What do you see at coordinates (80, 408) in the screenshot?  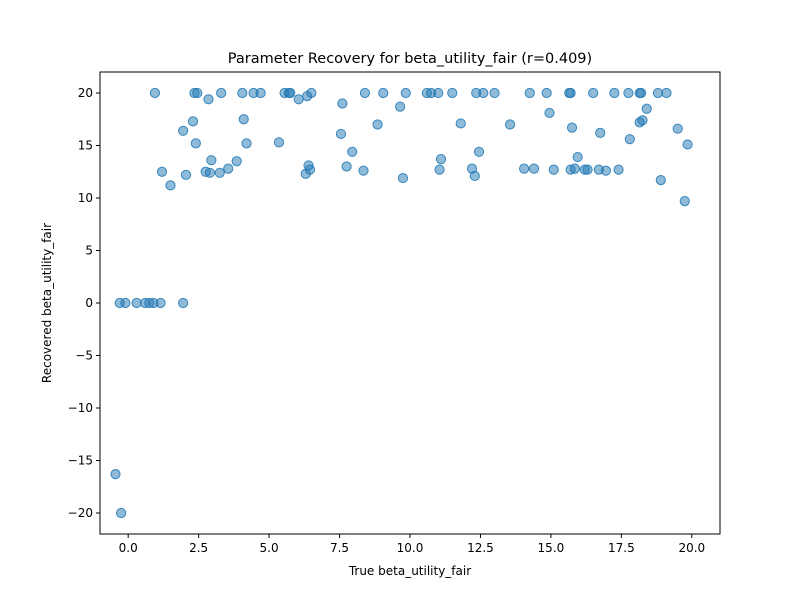 I see `y-tick-label: −10` at bounding box center [80, 408].